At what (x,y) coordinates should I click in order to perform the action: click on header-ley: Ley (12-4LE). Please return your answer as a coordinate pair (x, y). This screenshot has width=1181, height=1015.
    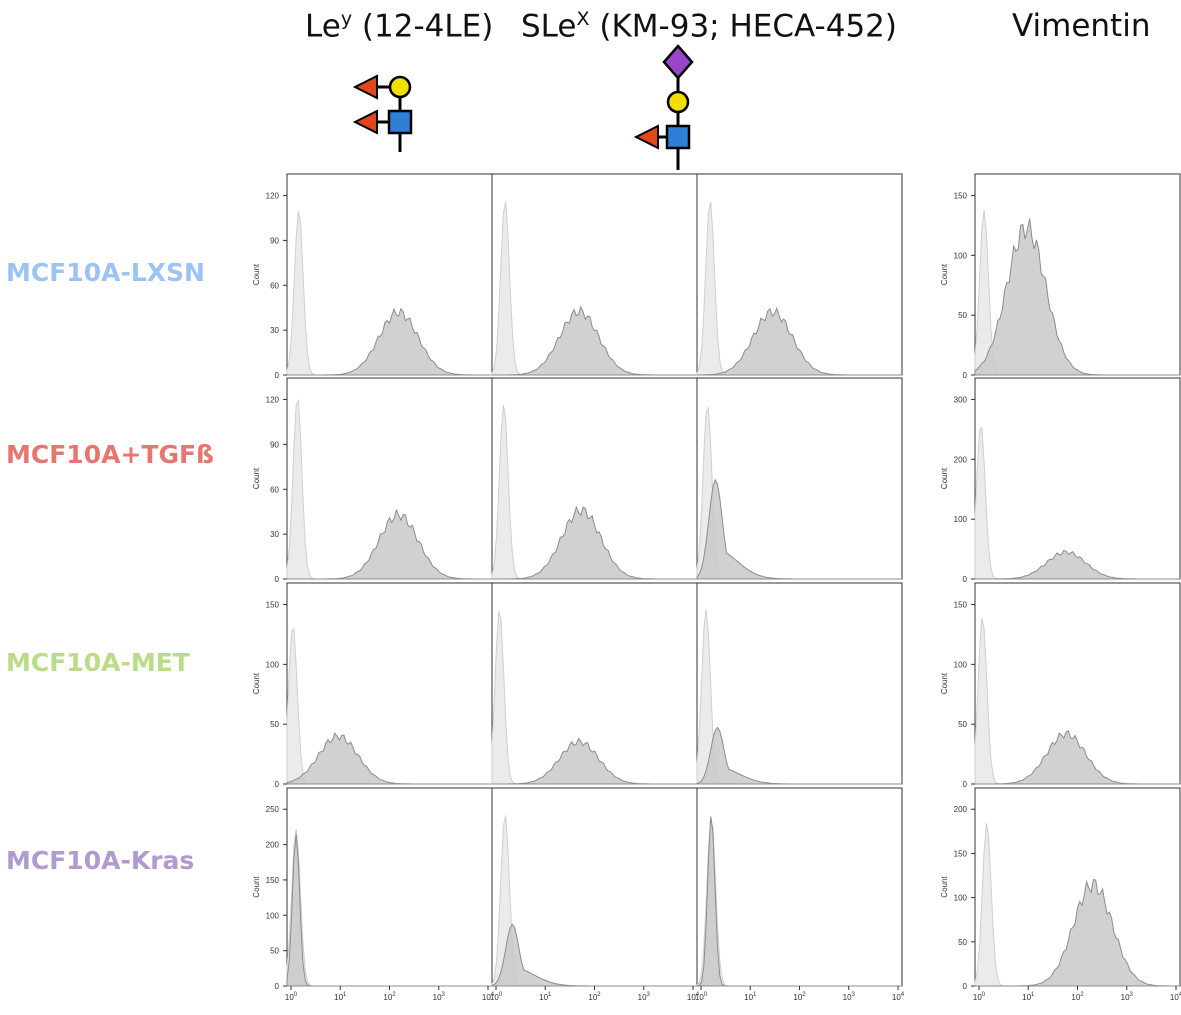
    Looking at the image, I should click on (399, 26).